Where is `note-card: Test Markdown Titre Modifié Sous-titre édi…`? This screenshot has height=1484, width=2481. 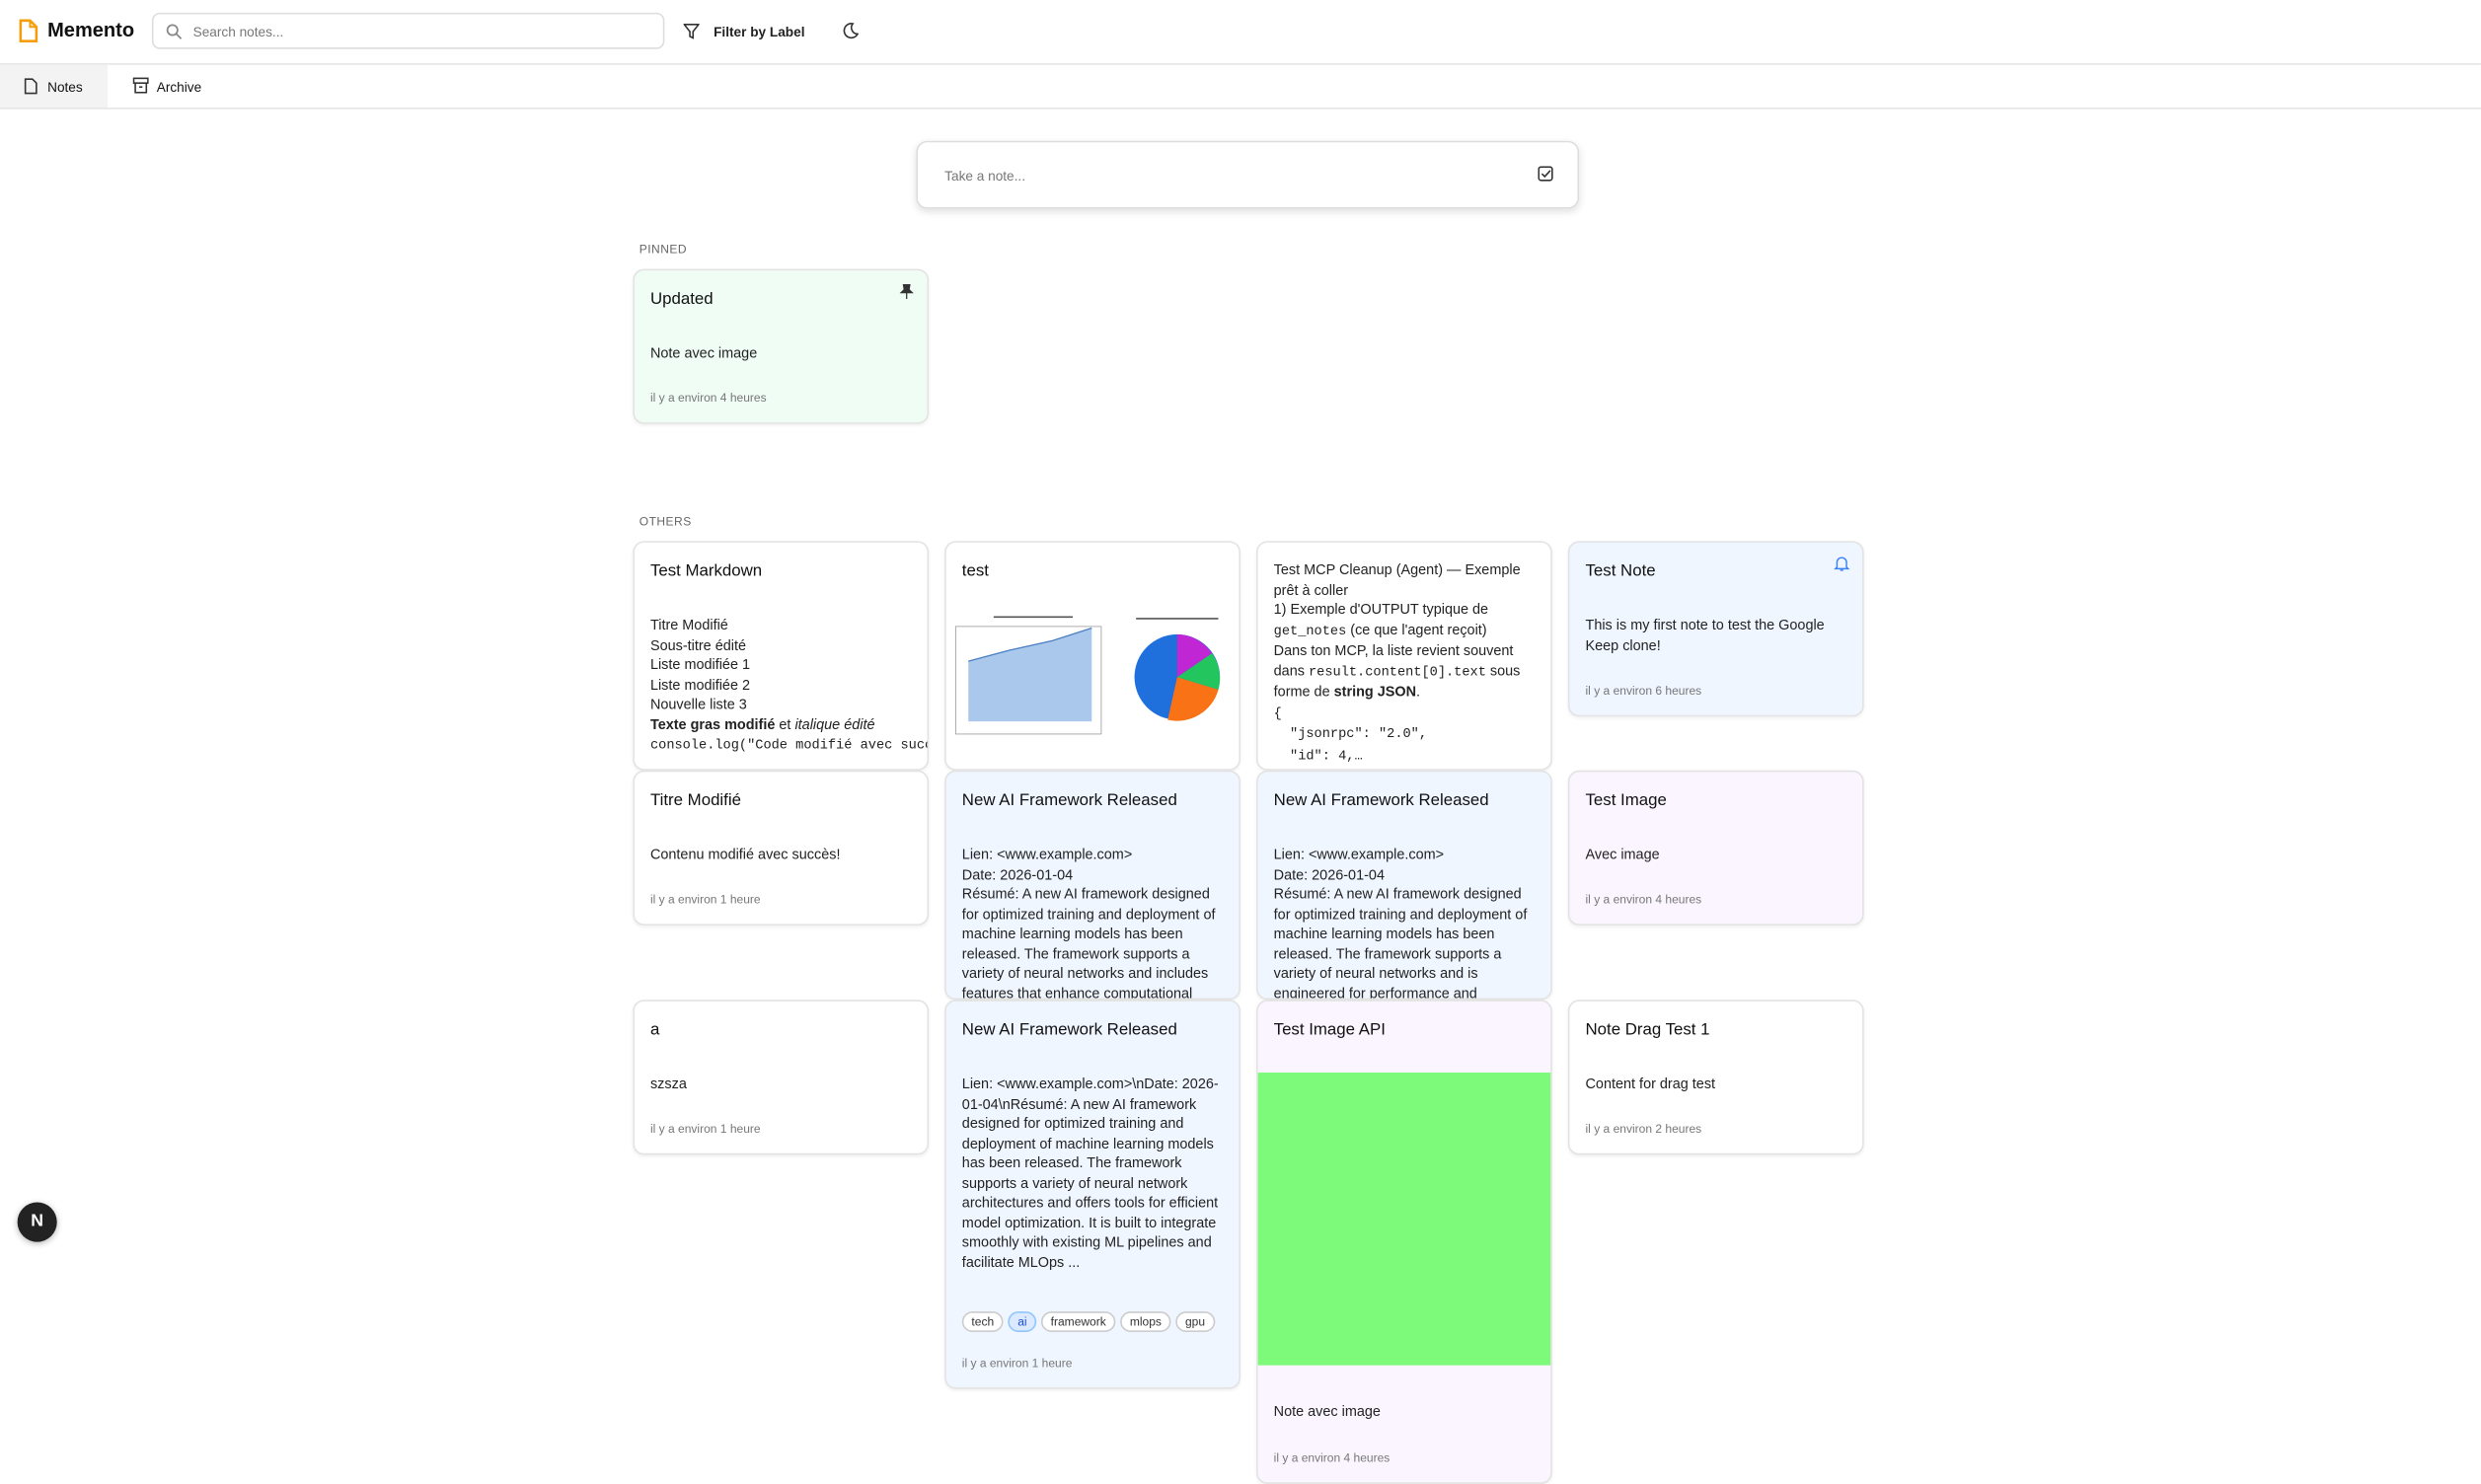
note-card: Test Markdown Titre Modifié Sous-titre édi… is located at coordinates (782, 656).